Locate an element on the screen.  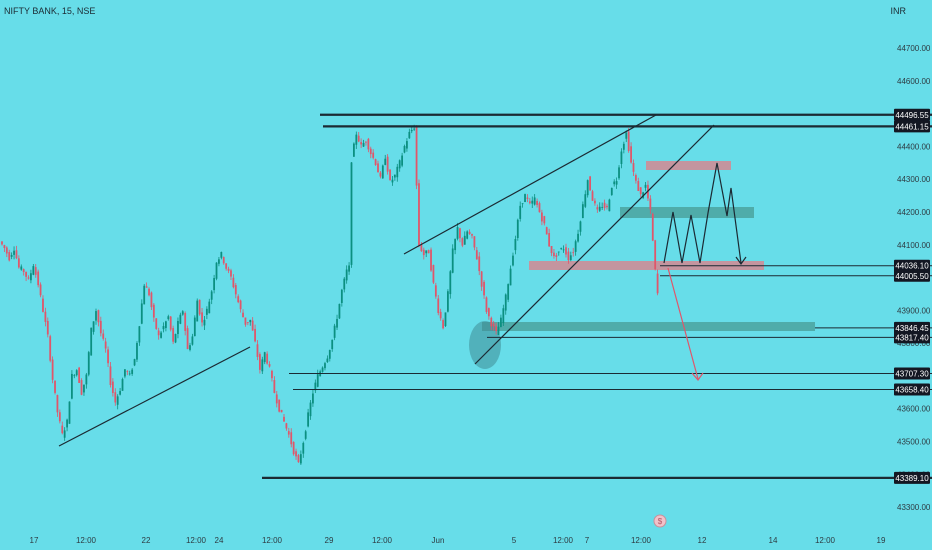
svg-text: 43707.30 is located at coordinates (912, 374).